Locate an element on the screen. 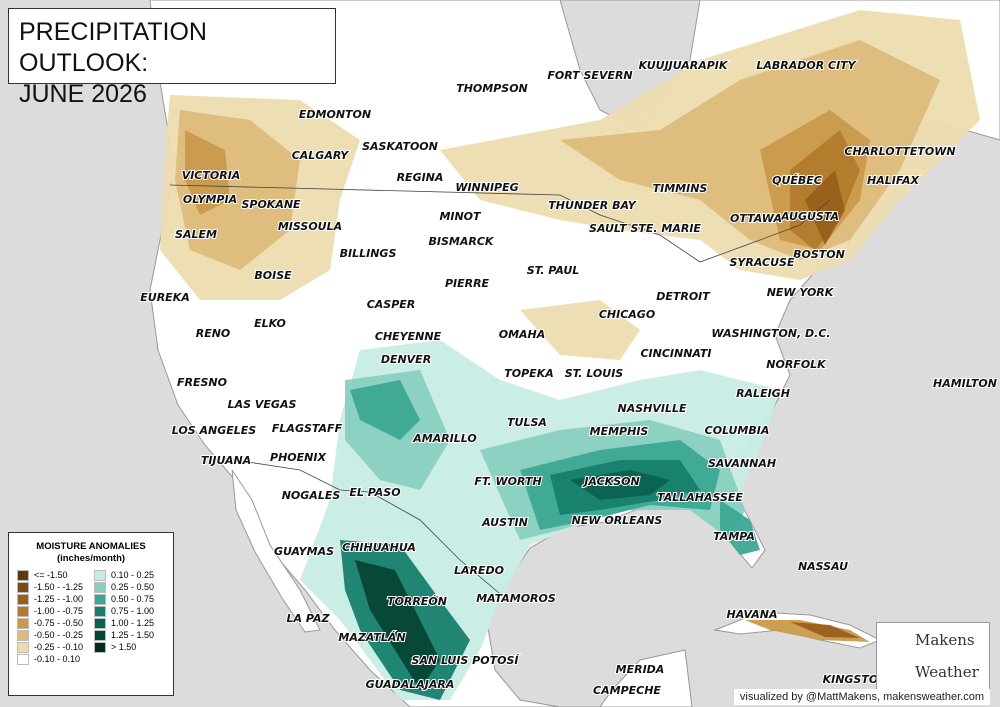  city-label: LAREDO is located at coordinates (479, 570).